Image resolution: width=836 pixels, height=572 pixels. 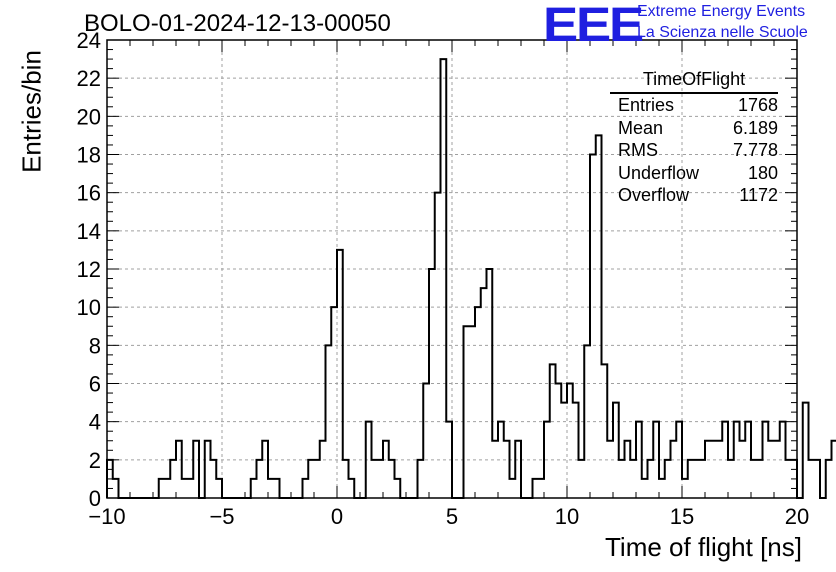 I want to click on stats-label: Underflow, so click(x=659, y=172).